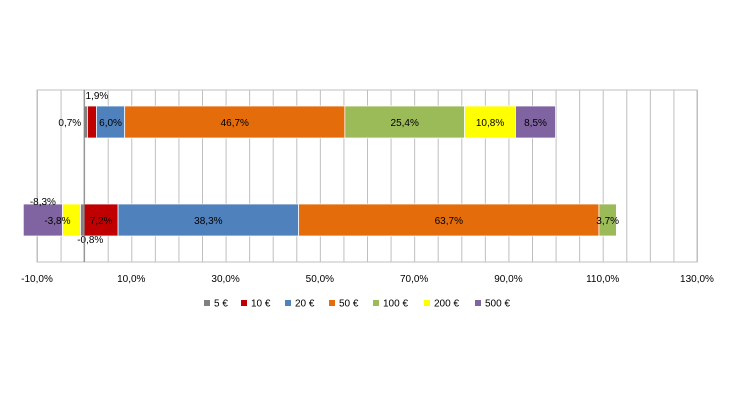 This screenshot has height=410, width=730. I want to click on legend: 5 € 10 € 20 € 50 € 100 € 200 € 500 €, so click(357, 304).